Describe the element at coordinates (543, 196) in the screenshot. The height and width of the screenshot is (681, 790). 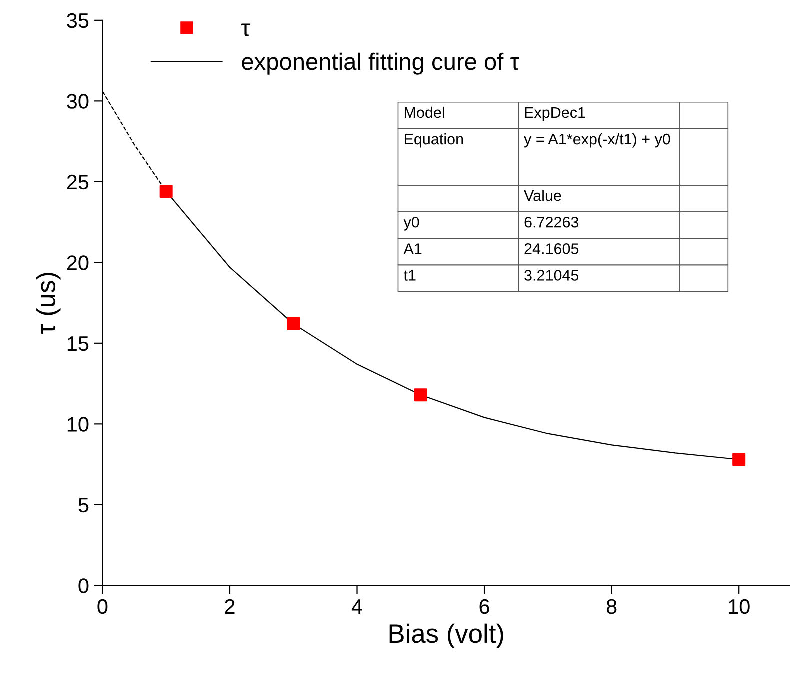
I see `annotation: Value` at that location.